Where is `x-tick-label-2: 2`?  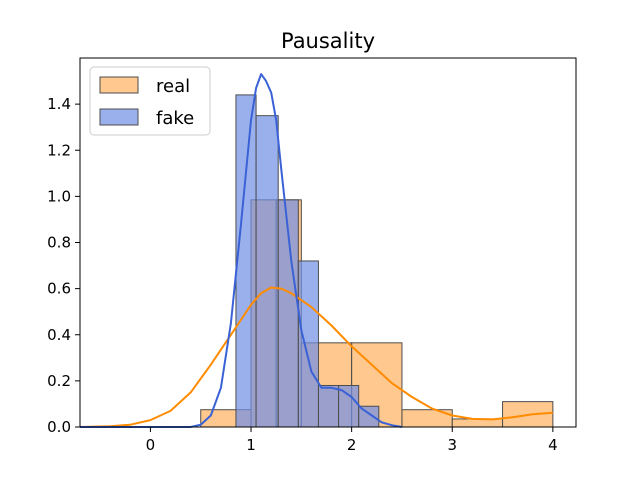
x-tick-label-2: 2 is located at coordinates (352, 445).